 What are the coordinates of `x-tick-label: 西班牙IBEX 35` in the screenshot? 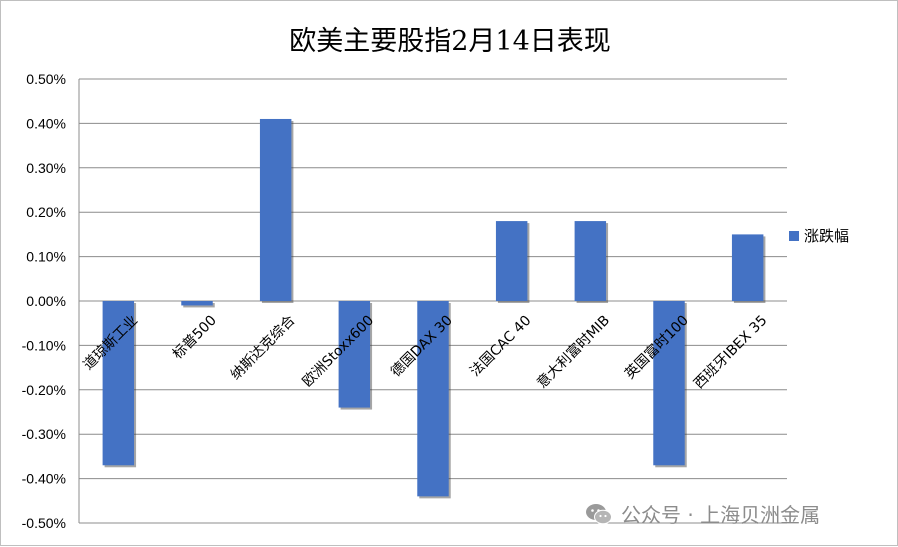 It's located at (731, 353).